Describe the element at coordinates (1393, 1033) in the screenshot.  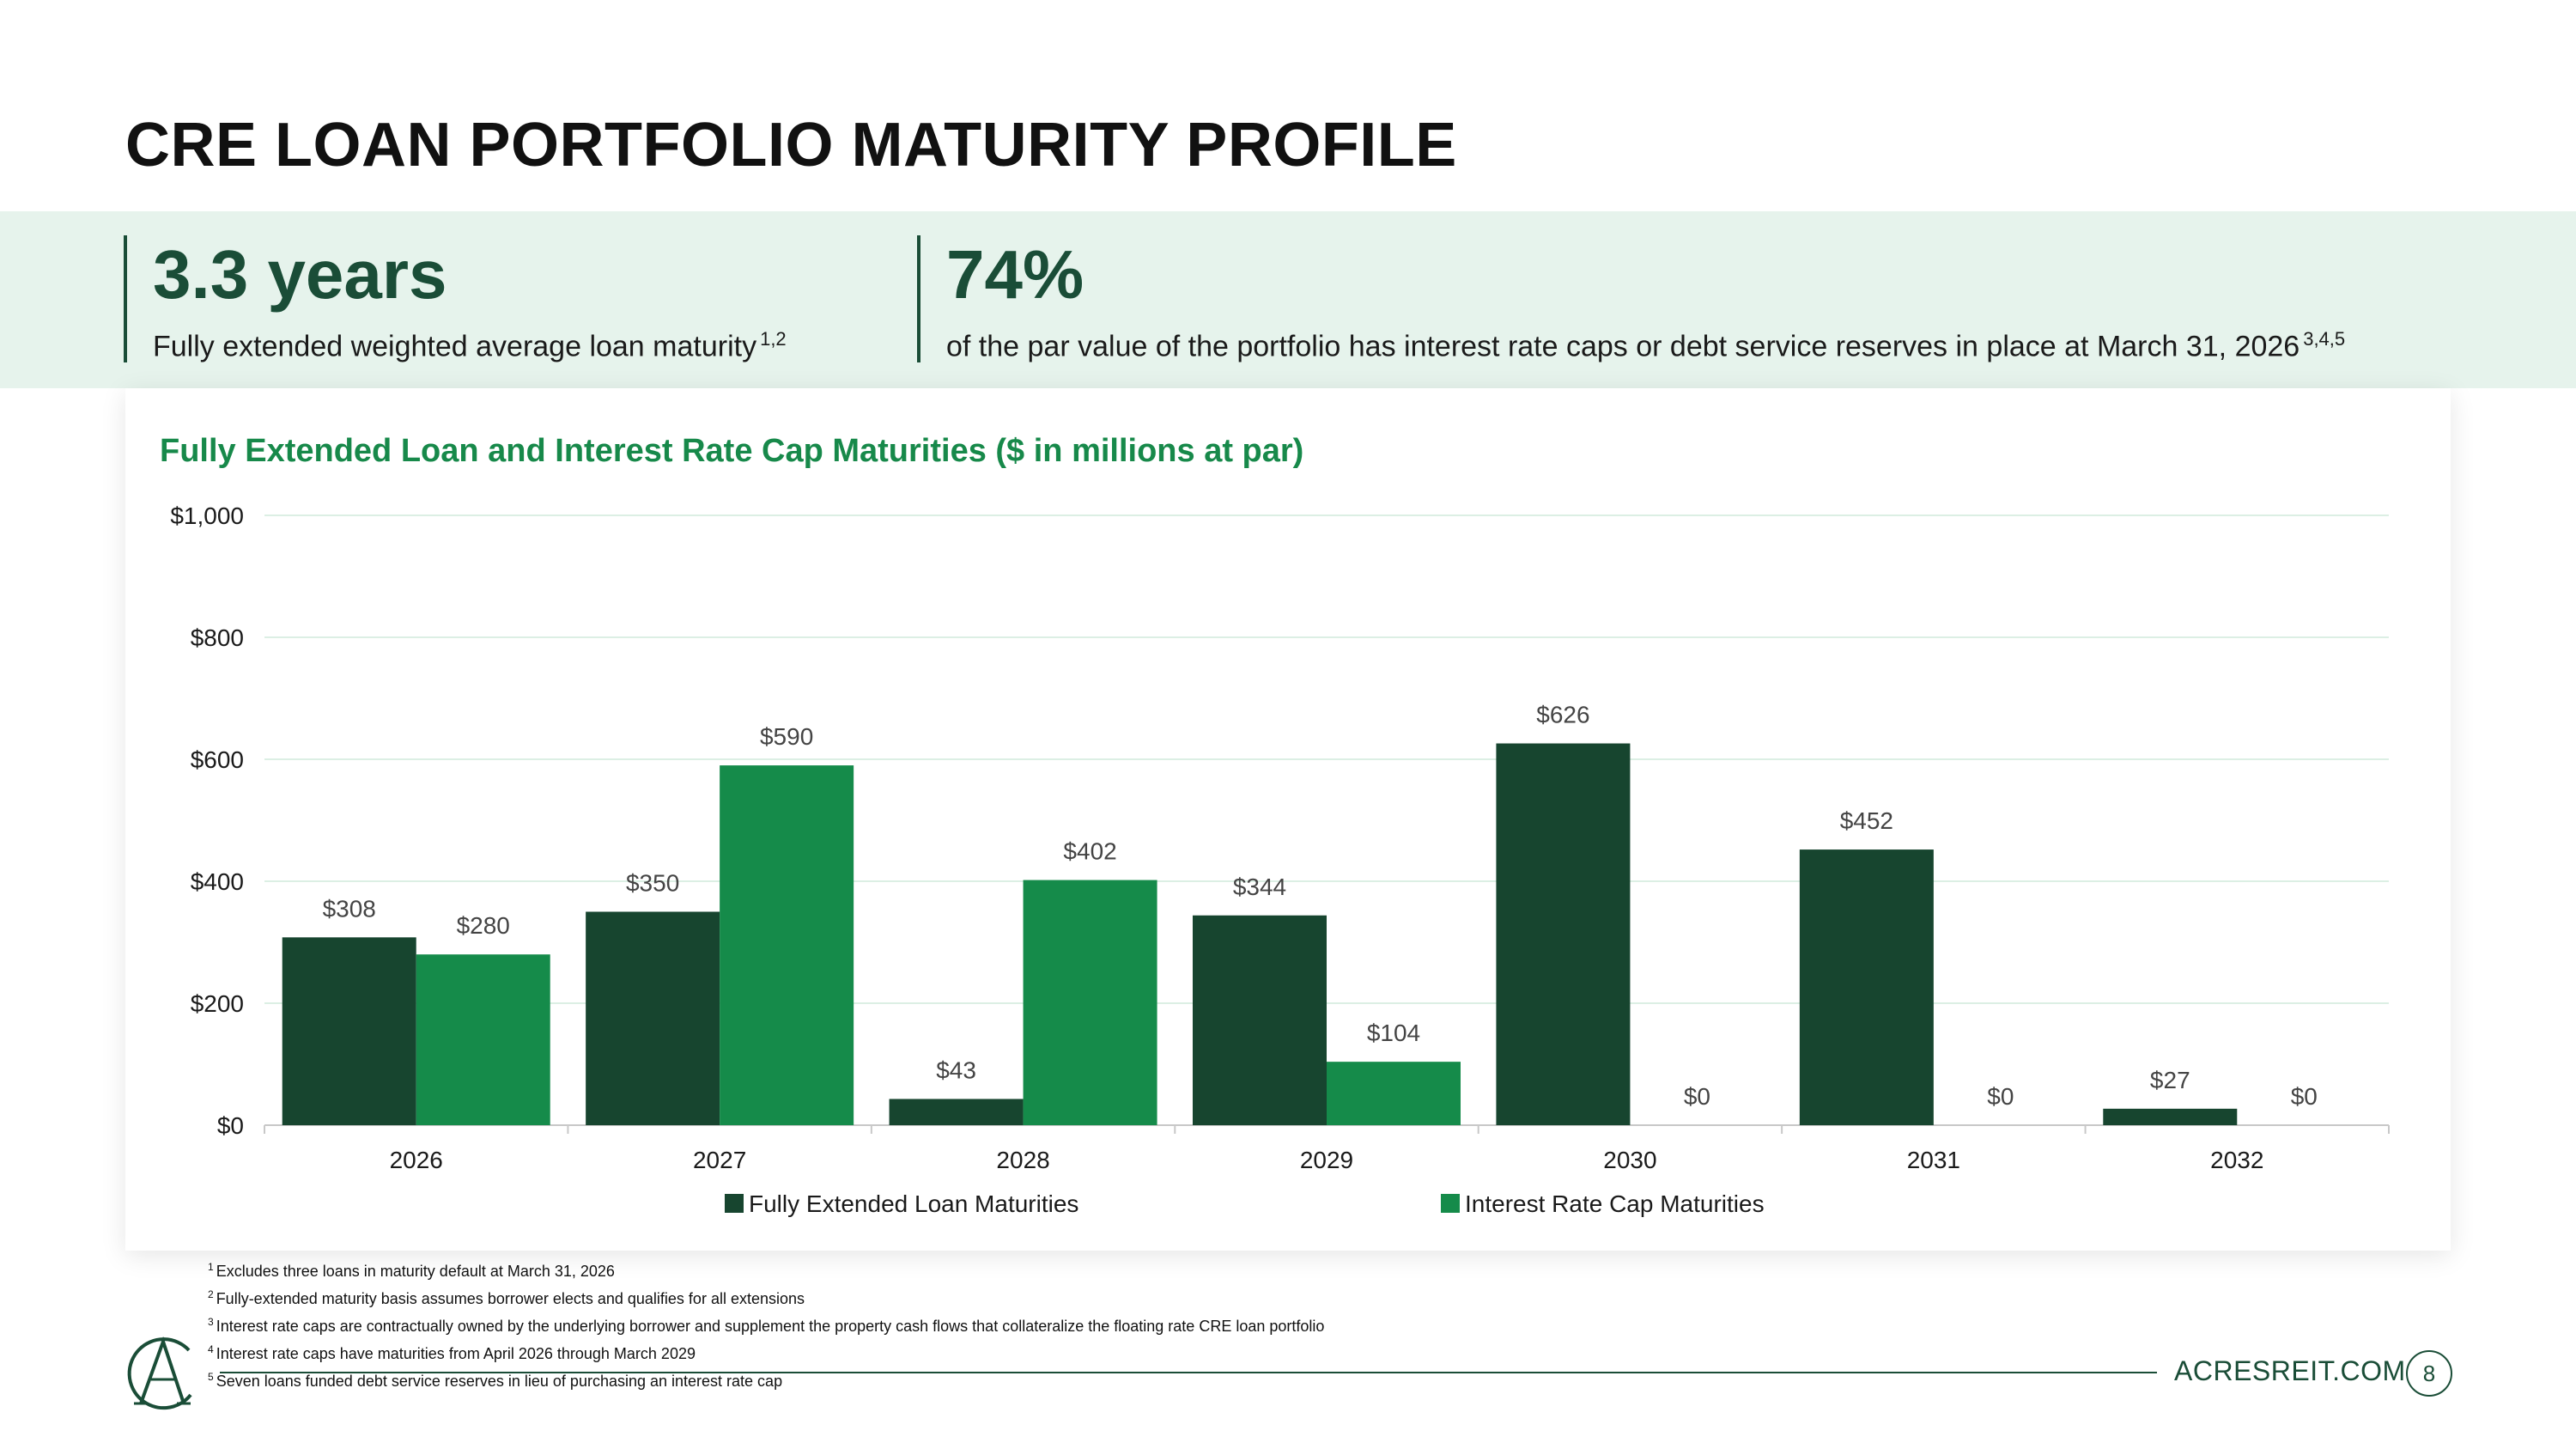
I see `data-label: $104` at that location.